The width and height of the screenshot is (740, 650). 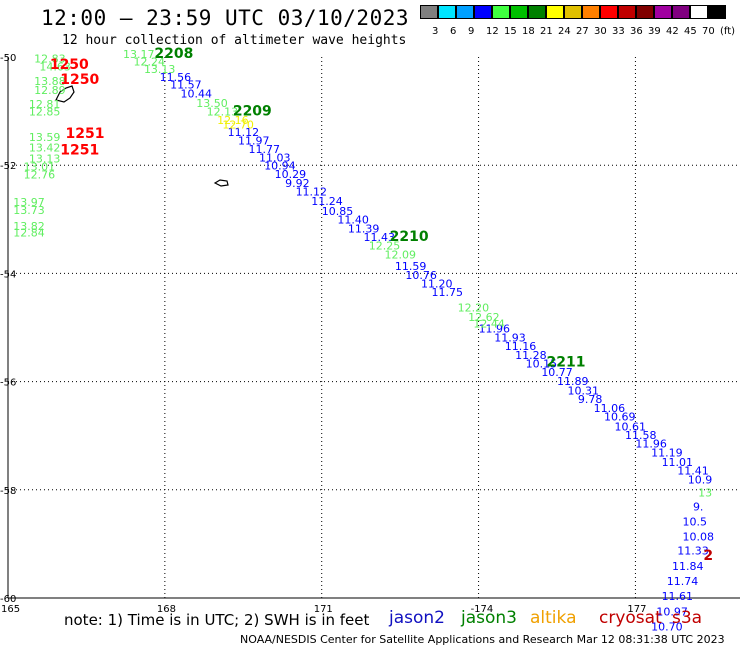 I want to click on scale-label: 24, so click(x=564, y=31).